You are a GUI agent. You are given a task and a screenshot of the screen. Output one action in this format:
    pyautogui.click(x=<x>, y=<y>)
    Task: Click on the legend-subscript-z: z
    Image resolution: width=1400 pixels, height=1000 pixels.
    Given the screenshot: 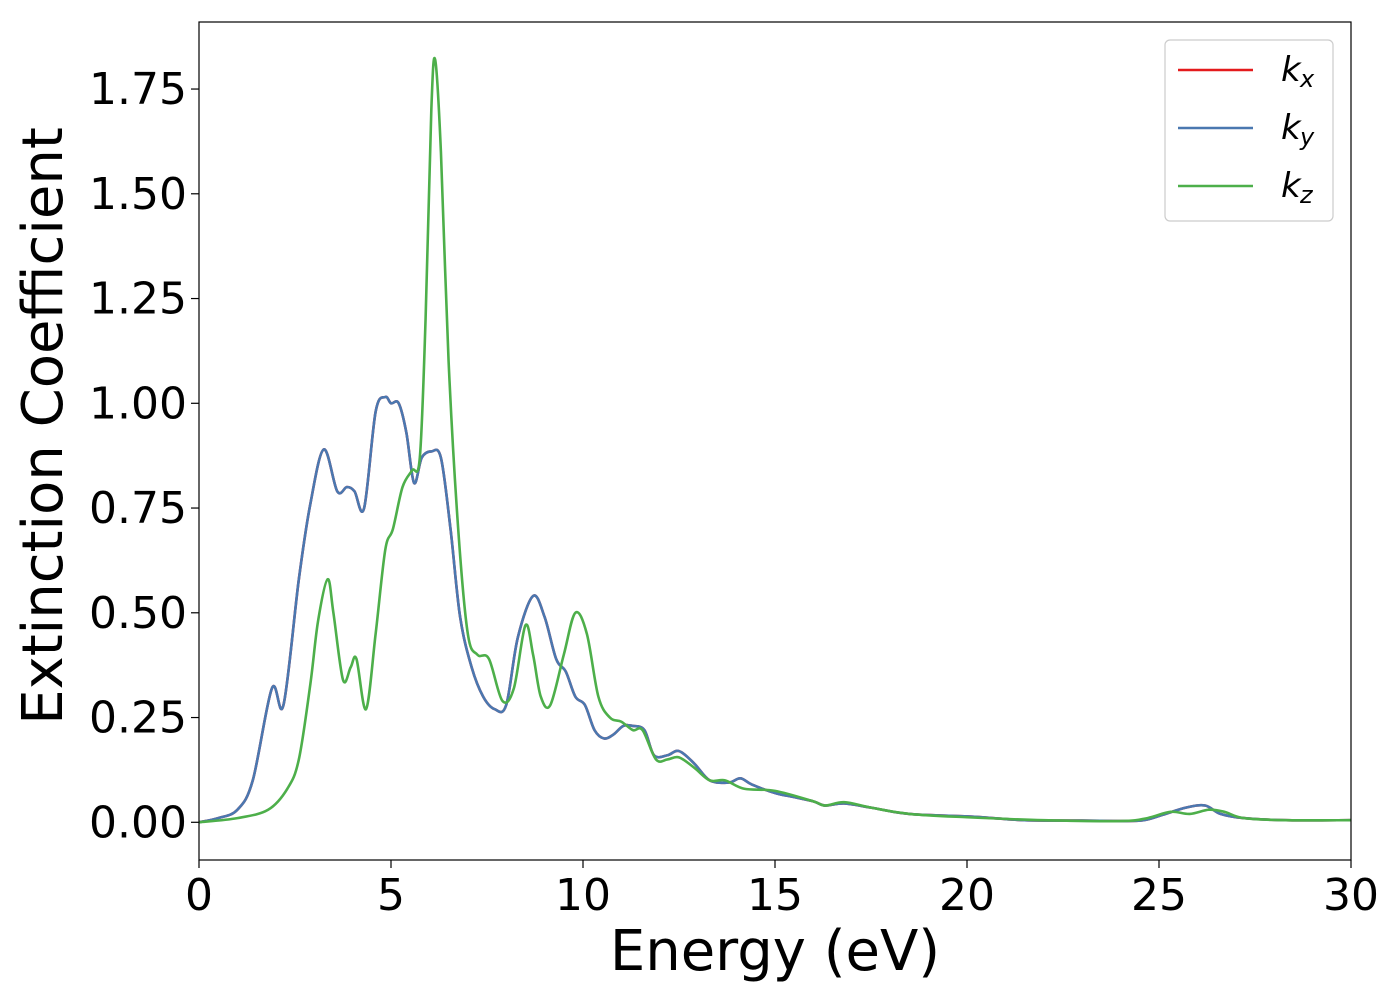 What is the action you would take?
    pyautogui.click(x=1306, y=195)
    